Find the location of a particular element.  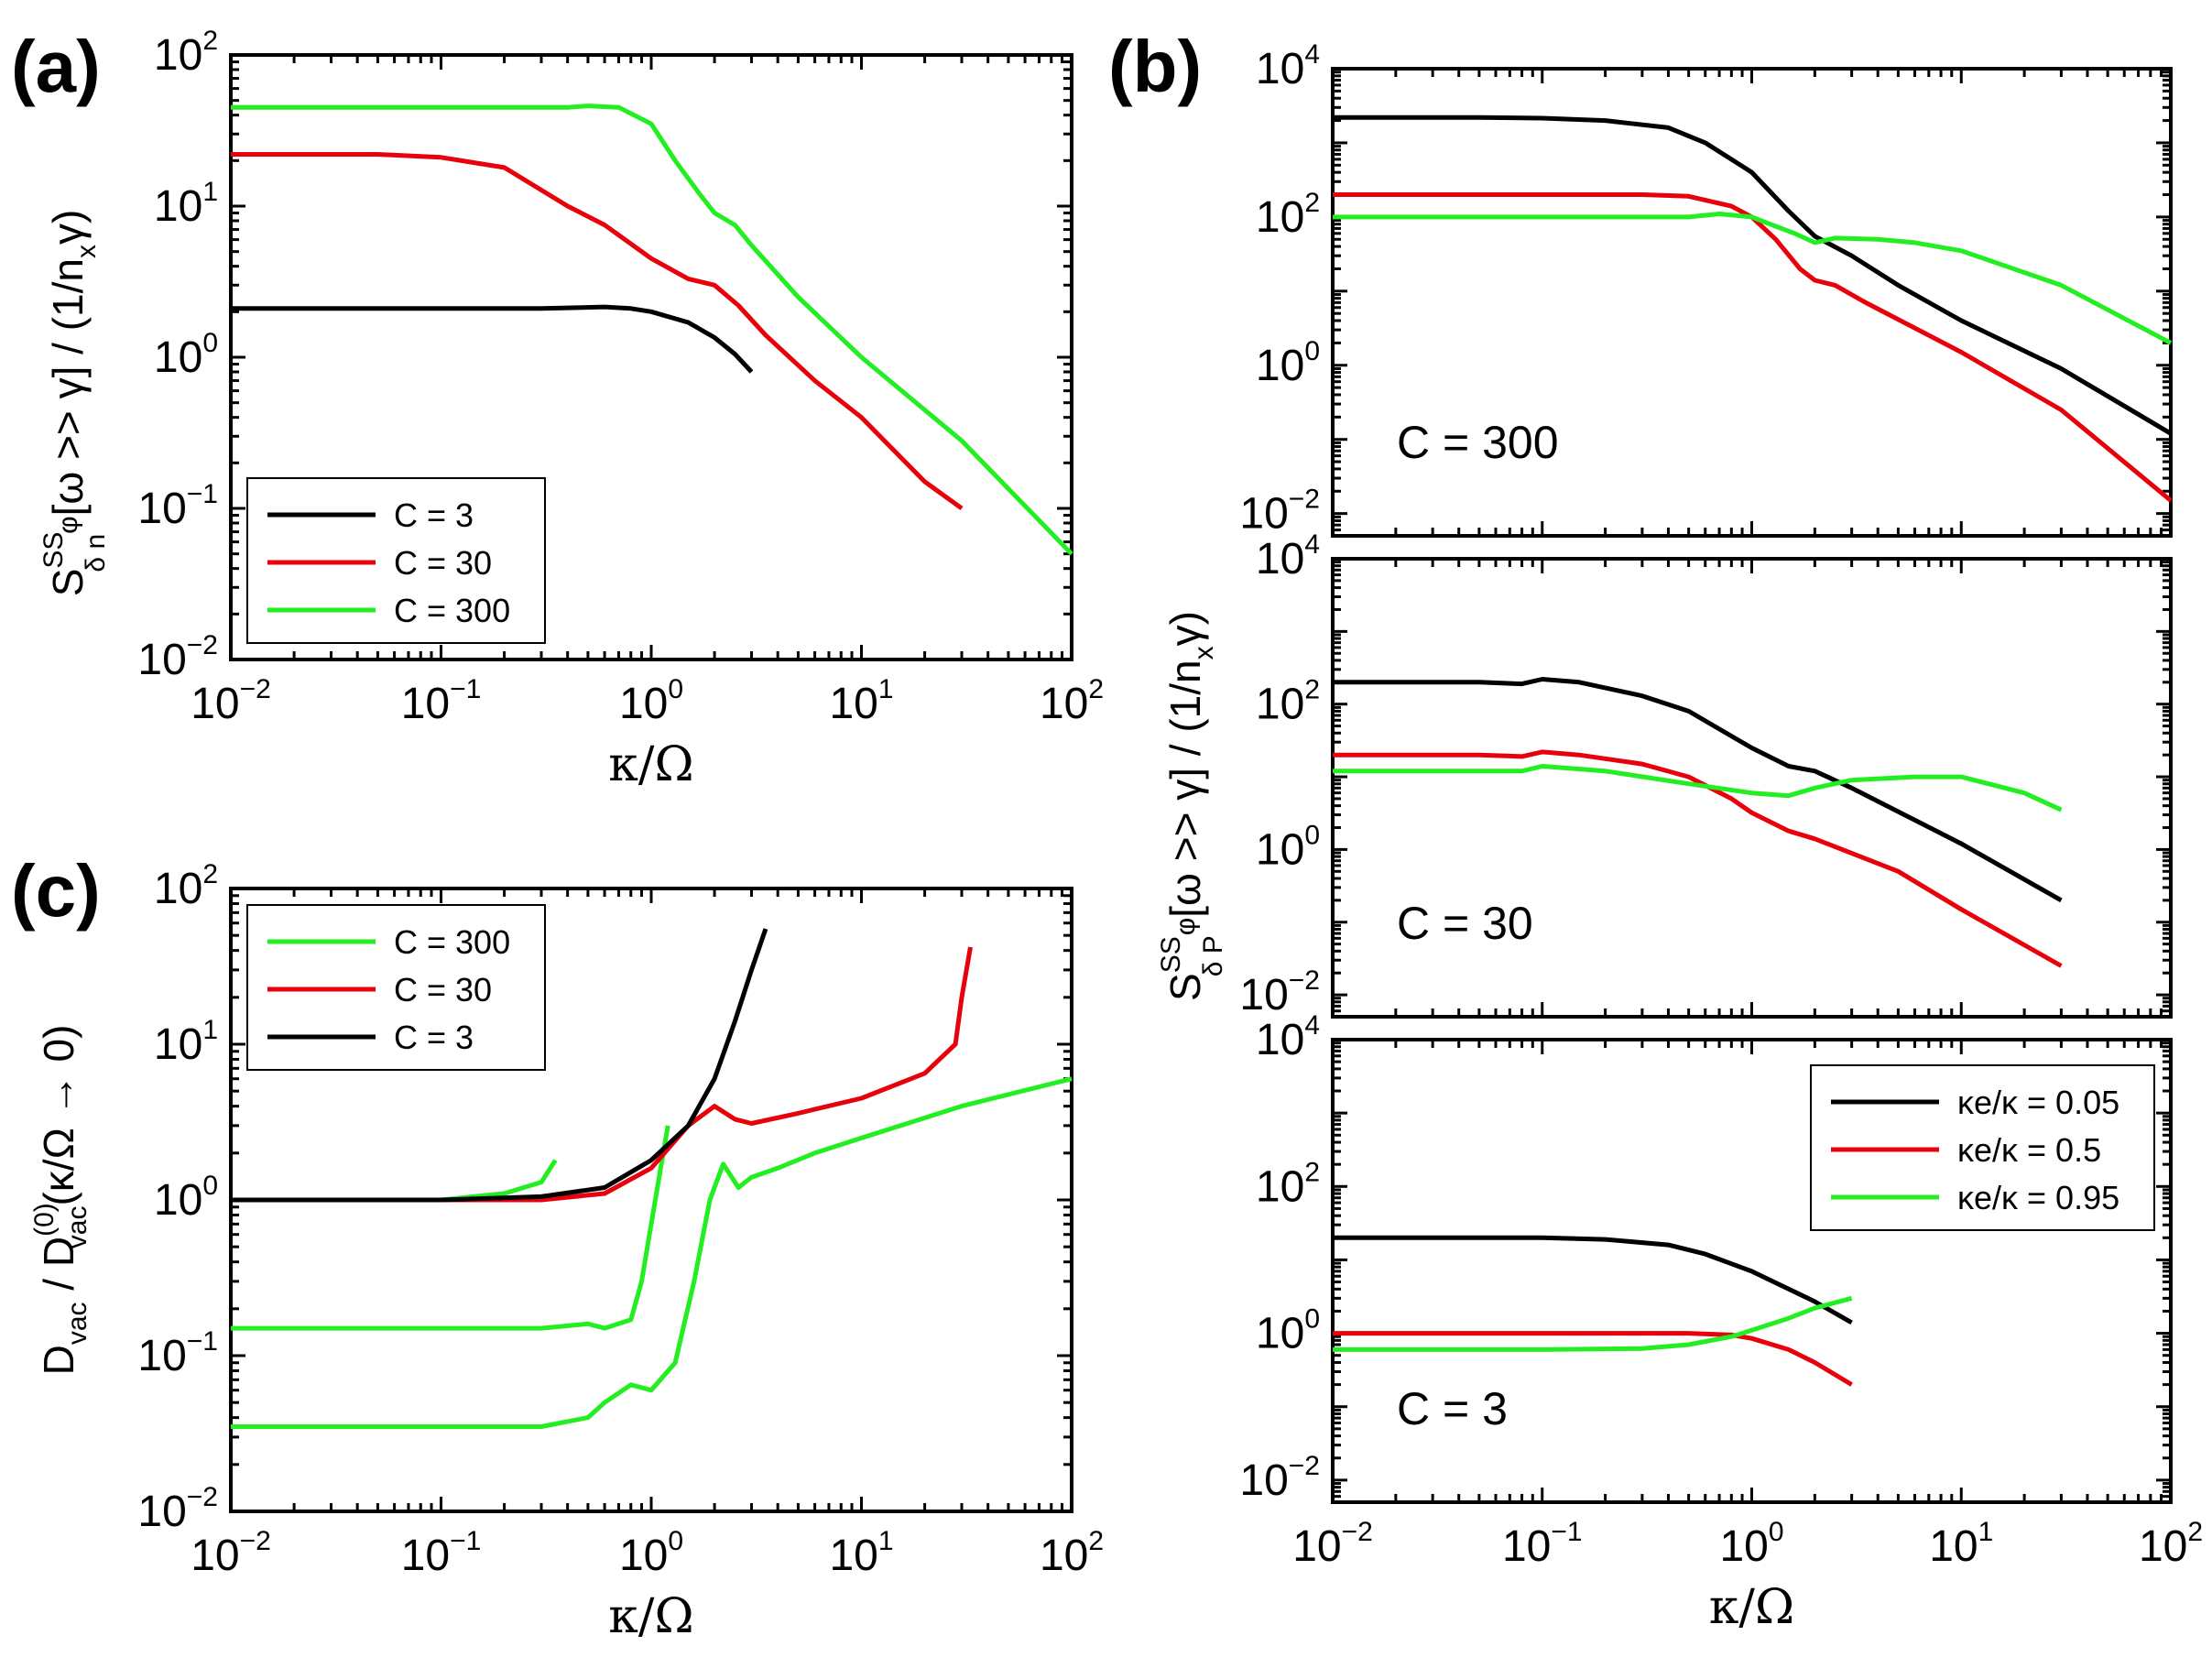

panel-annotation: C = 3 is located at coordinates (1453, 1408).